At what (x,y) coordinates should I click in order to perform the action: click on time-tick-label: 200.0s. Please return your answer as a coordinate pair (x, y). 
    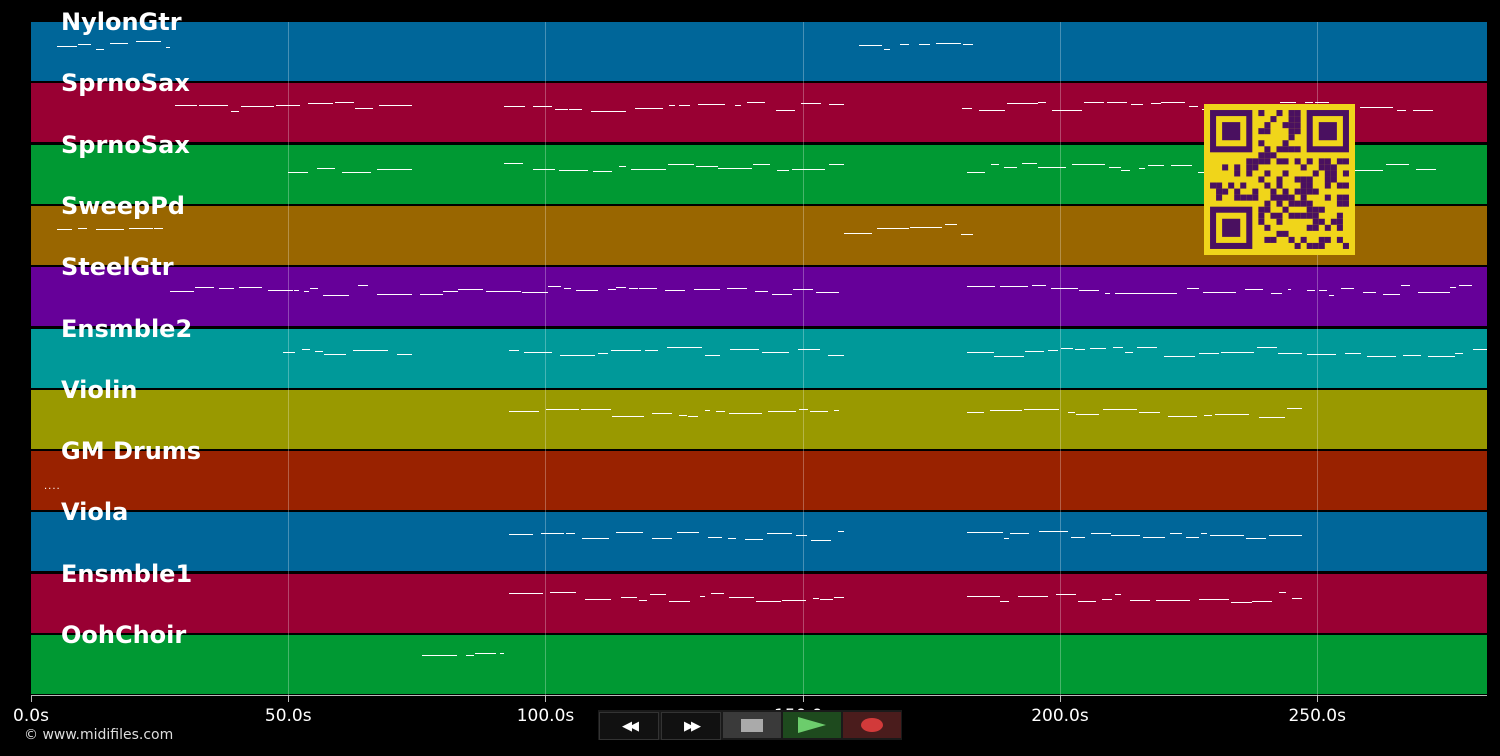
    Looking at the image, I should click on (1060, 716).